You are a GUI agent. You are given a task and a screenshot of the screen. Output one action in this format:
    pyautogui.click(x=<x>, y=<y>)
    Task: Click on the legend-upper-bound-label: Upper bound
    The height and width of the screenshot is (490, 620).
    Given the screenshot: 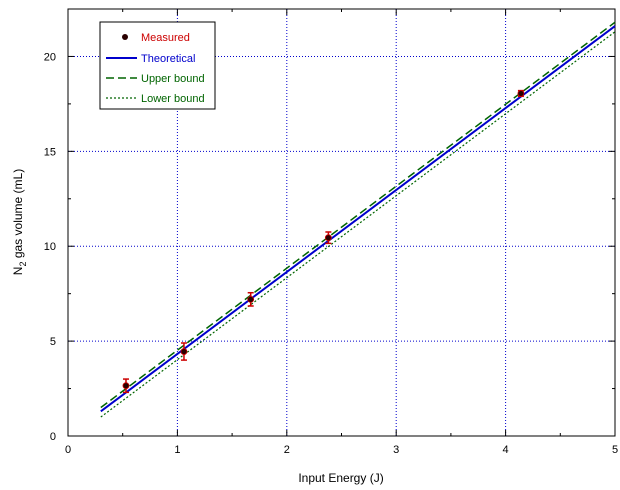 What is the action you would take?
    pyautogui.click(x=173, y=79)
    